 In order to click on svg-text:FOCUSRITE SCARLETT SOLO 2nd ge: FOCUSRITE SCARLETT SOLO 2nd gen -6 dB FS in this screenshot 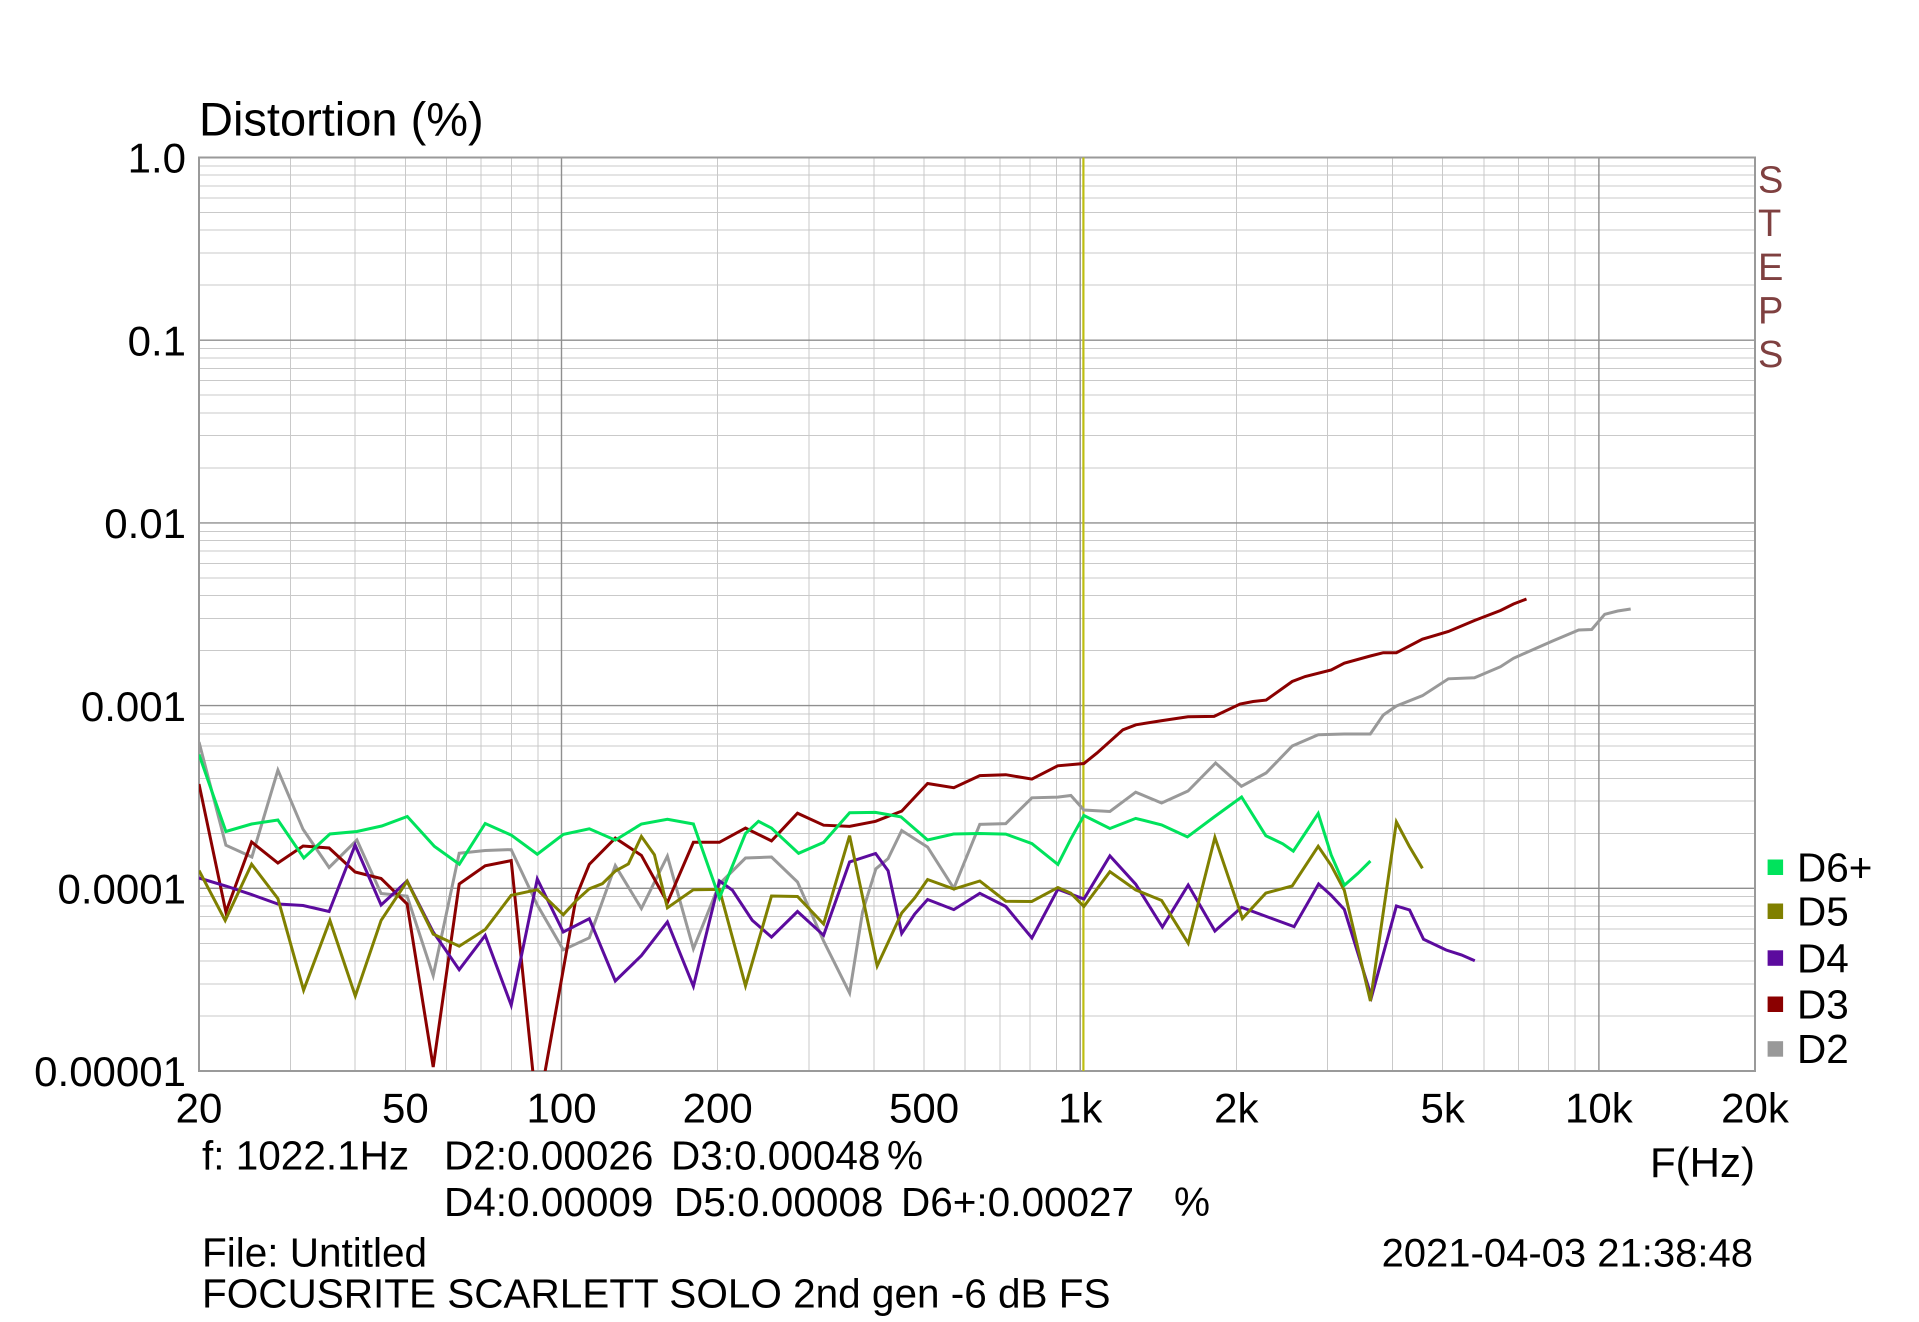, I will do `click(656, 1294)`.